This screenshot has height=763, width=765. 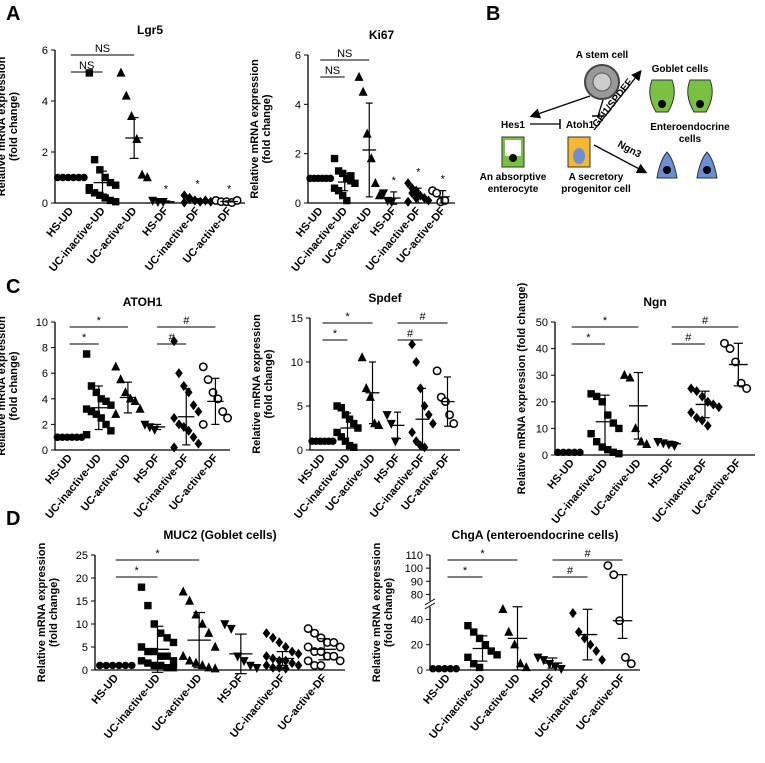 I want to click on diagram-label: Ngn3, so click(x=630, y=150).